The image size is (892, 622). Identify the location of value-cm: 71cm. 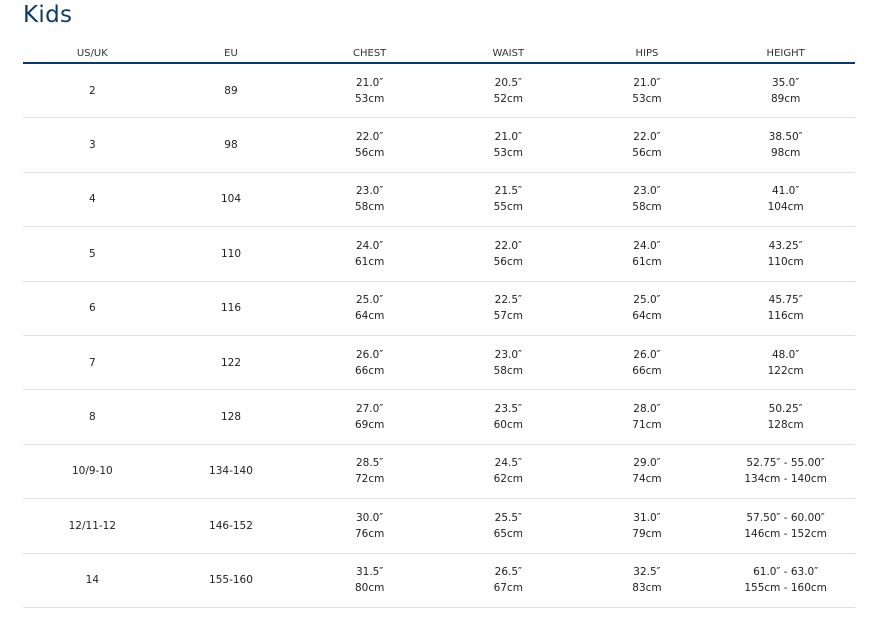
(647, 425).